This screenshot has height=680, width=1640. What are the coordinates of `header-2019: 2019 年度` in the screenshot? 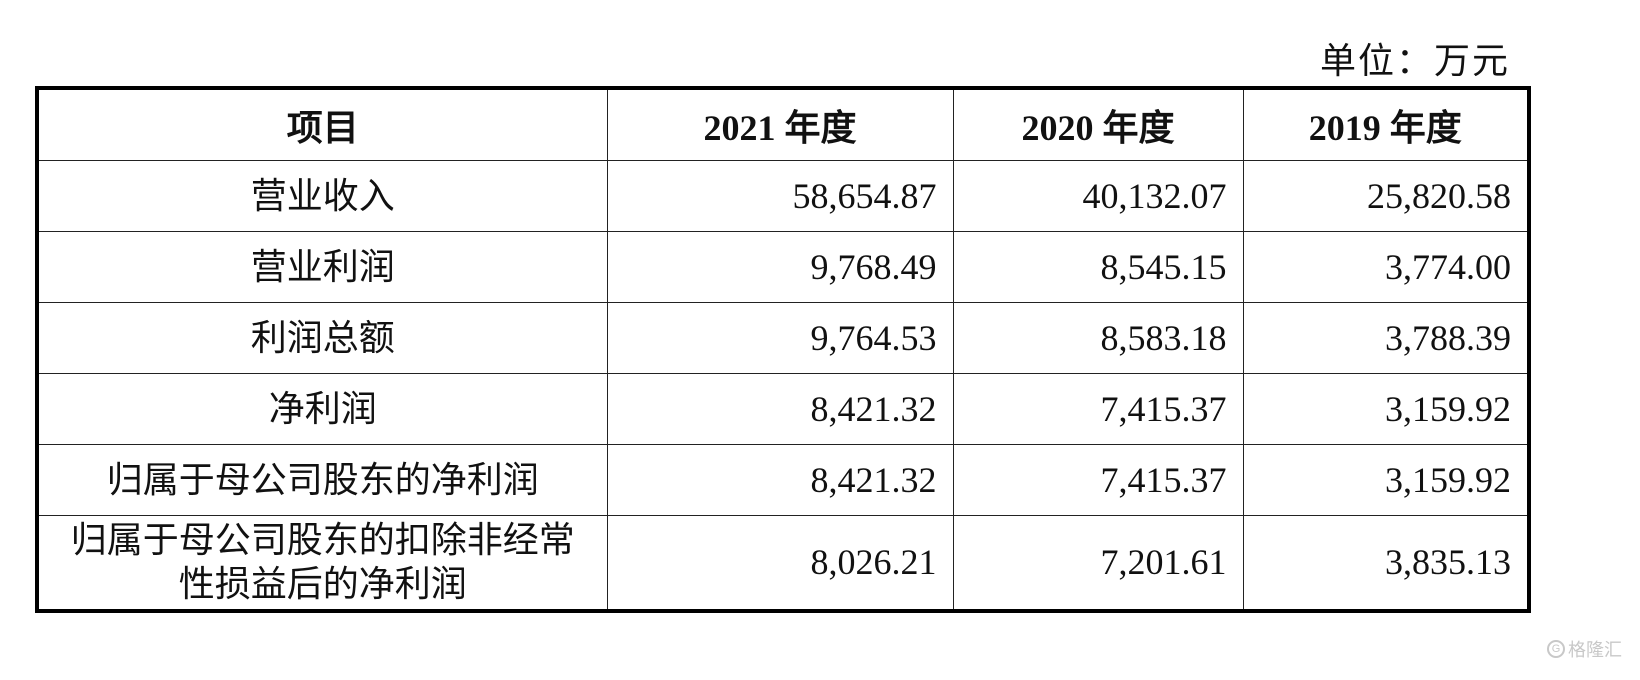 It's located at (1386, 124).